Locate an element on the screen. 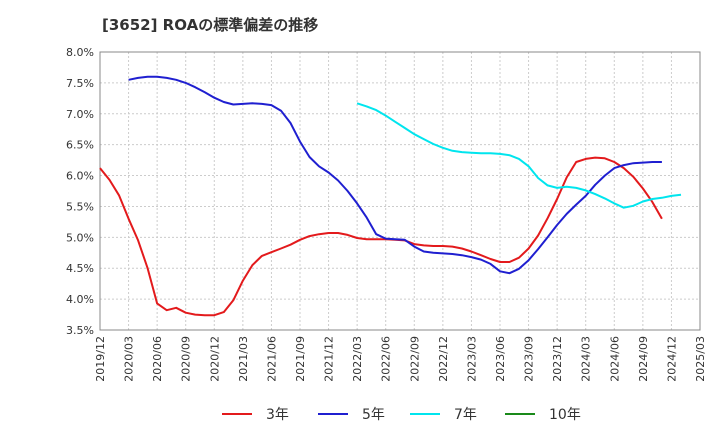 This screenshot has width=720, height=440. x-tick-label: 2024/06 is located at coordinates (614, 359).